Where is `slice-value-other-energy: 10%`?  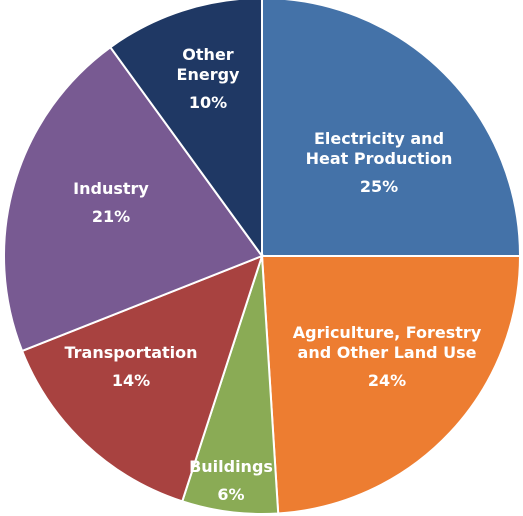
slice-value-other-energy: 10% is located at coordinates (208, 102).